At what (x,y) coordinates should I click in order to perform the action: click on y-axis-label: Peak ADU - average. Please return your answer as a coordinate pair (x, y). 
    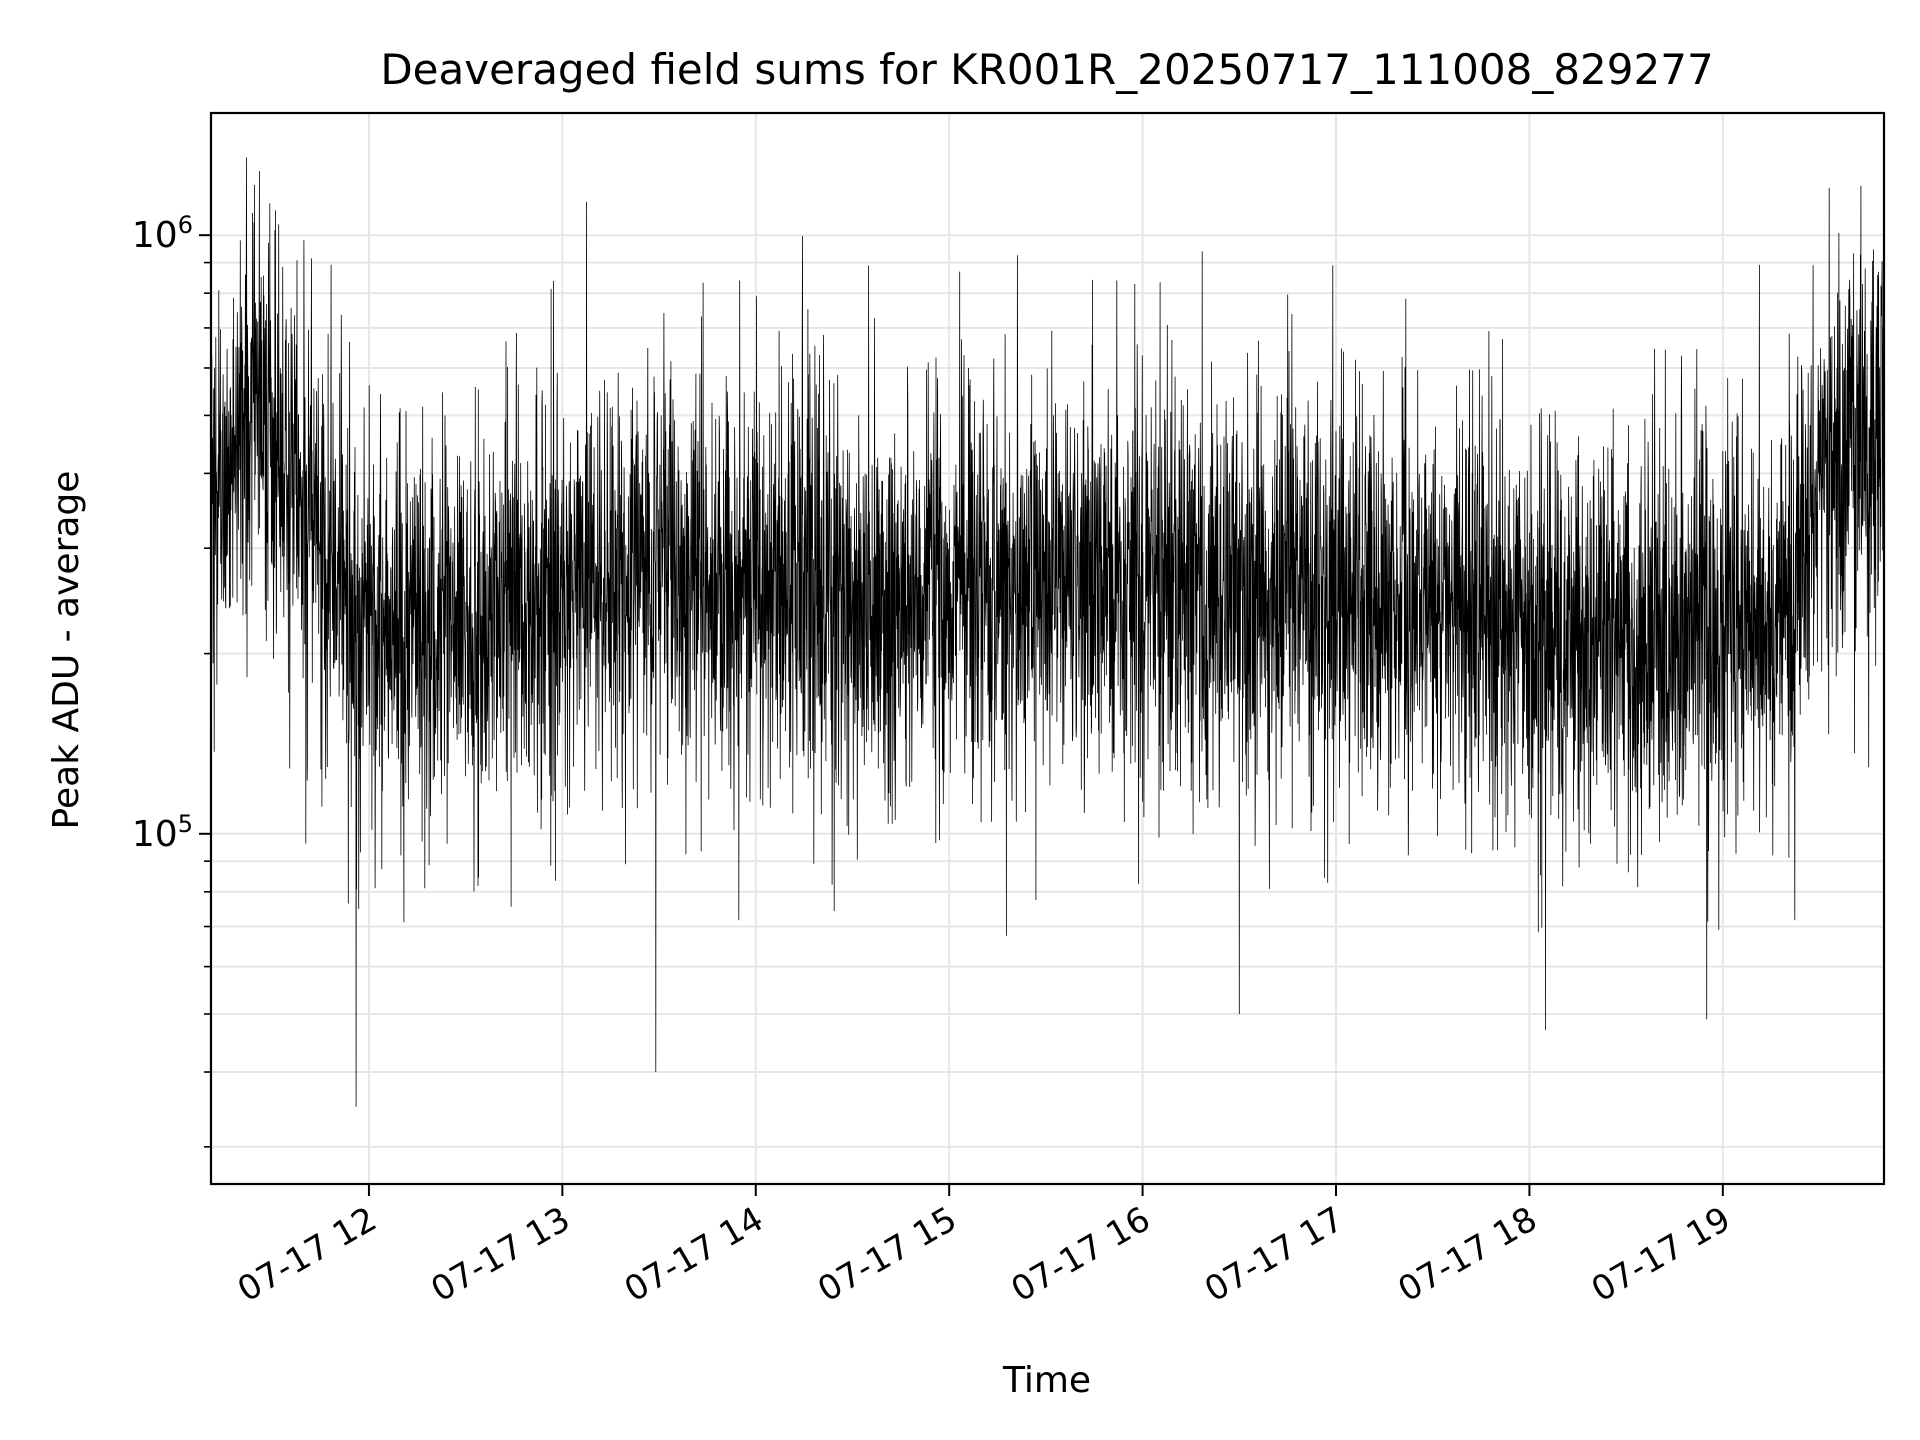
    Looking at the image, I should click on (66, 650).